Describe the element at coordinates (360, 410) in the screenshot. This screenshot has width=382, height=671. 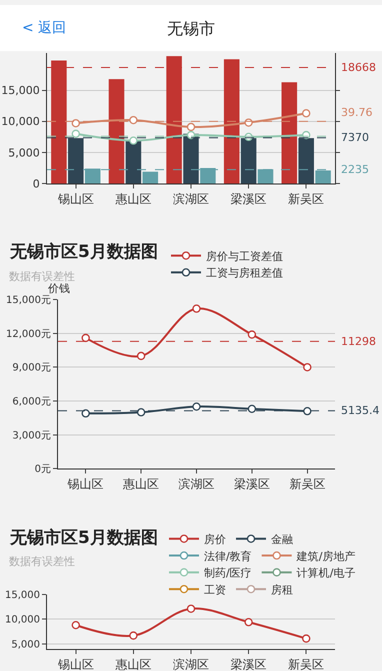
I see `ref-line-label: 5135.4` at that location.